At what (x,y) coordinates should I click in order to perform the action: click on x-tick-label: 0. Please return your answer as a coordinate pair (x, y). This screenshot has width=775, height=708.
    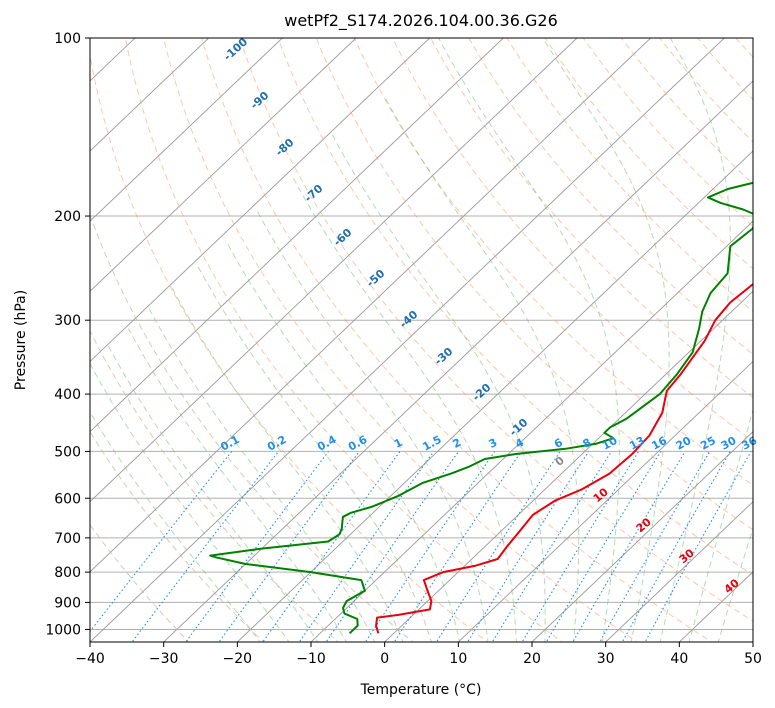
    Looking at the image, I should click on (384, 659).